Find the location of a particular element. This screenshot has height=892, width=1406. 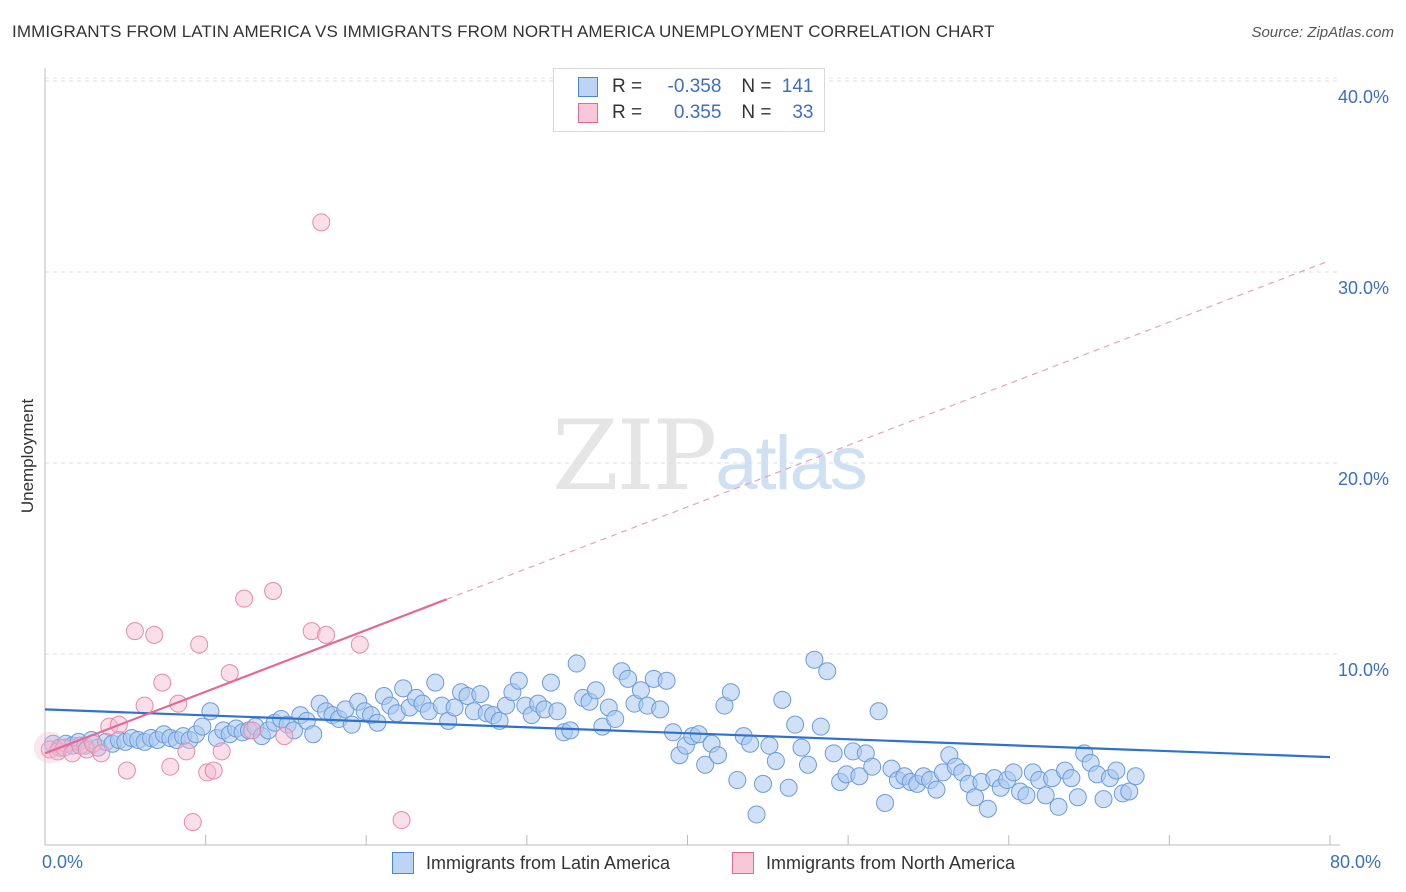

legend-r-value: 0.355 is located at coordinates (697, 112).